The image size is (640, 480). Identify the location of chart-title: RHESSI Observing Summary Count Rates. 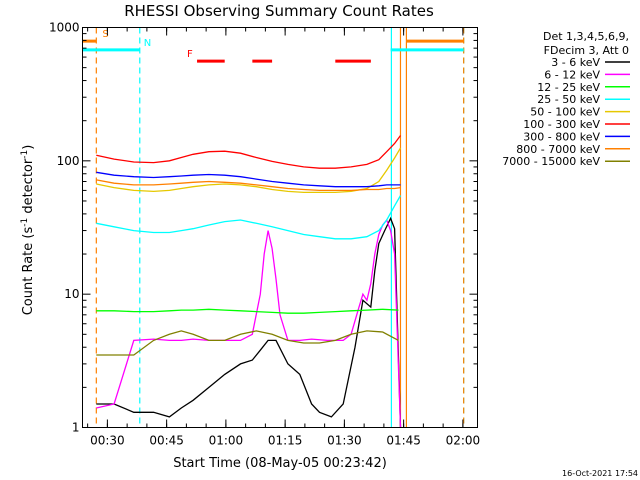
(279, 11).